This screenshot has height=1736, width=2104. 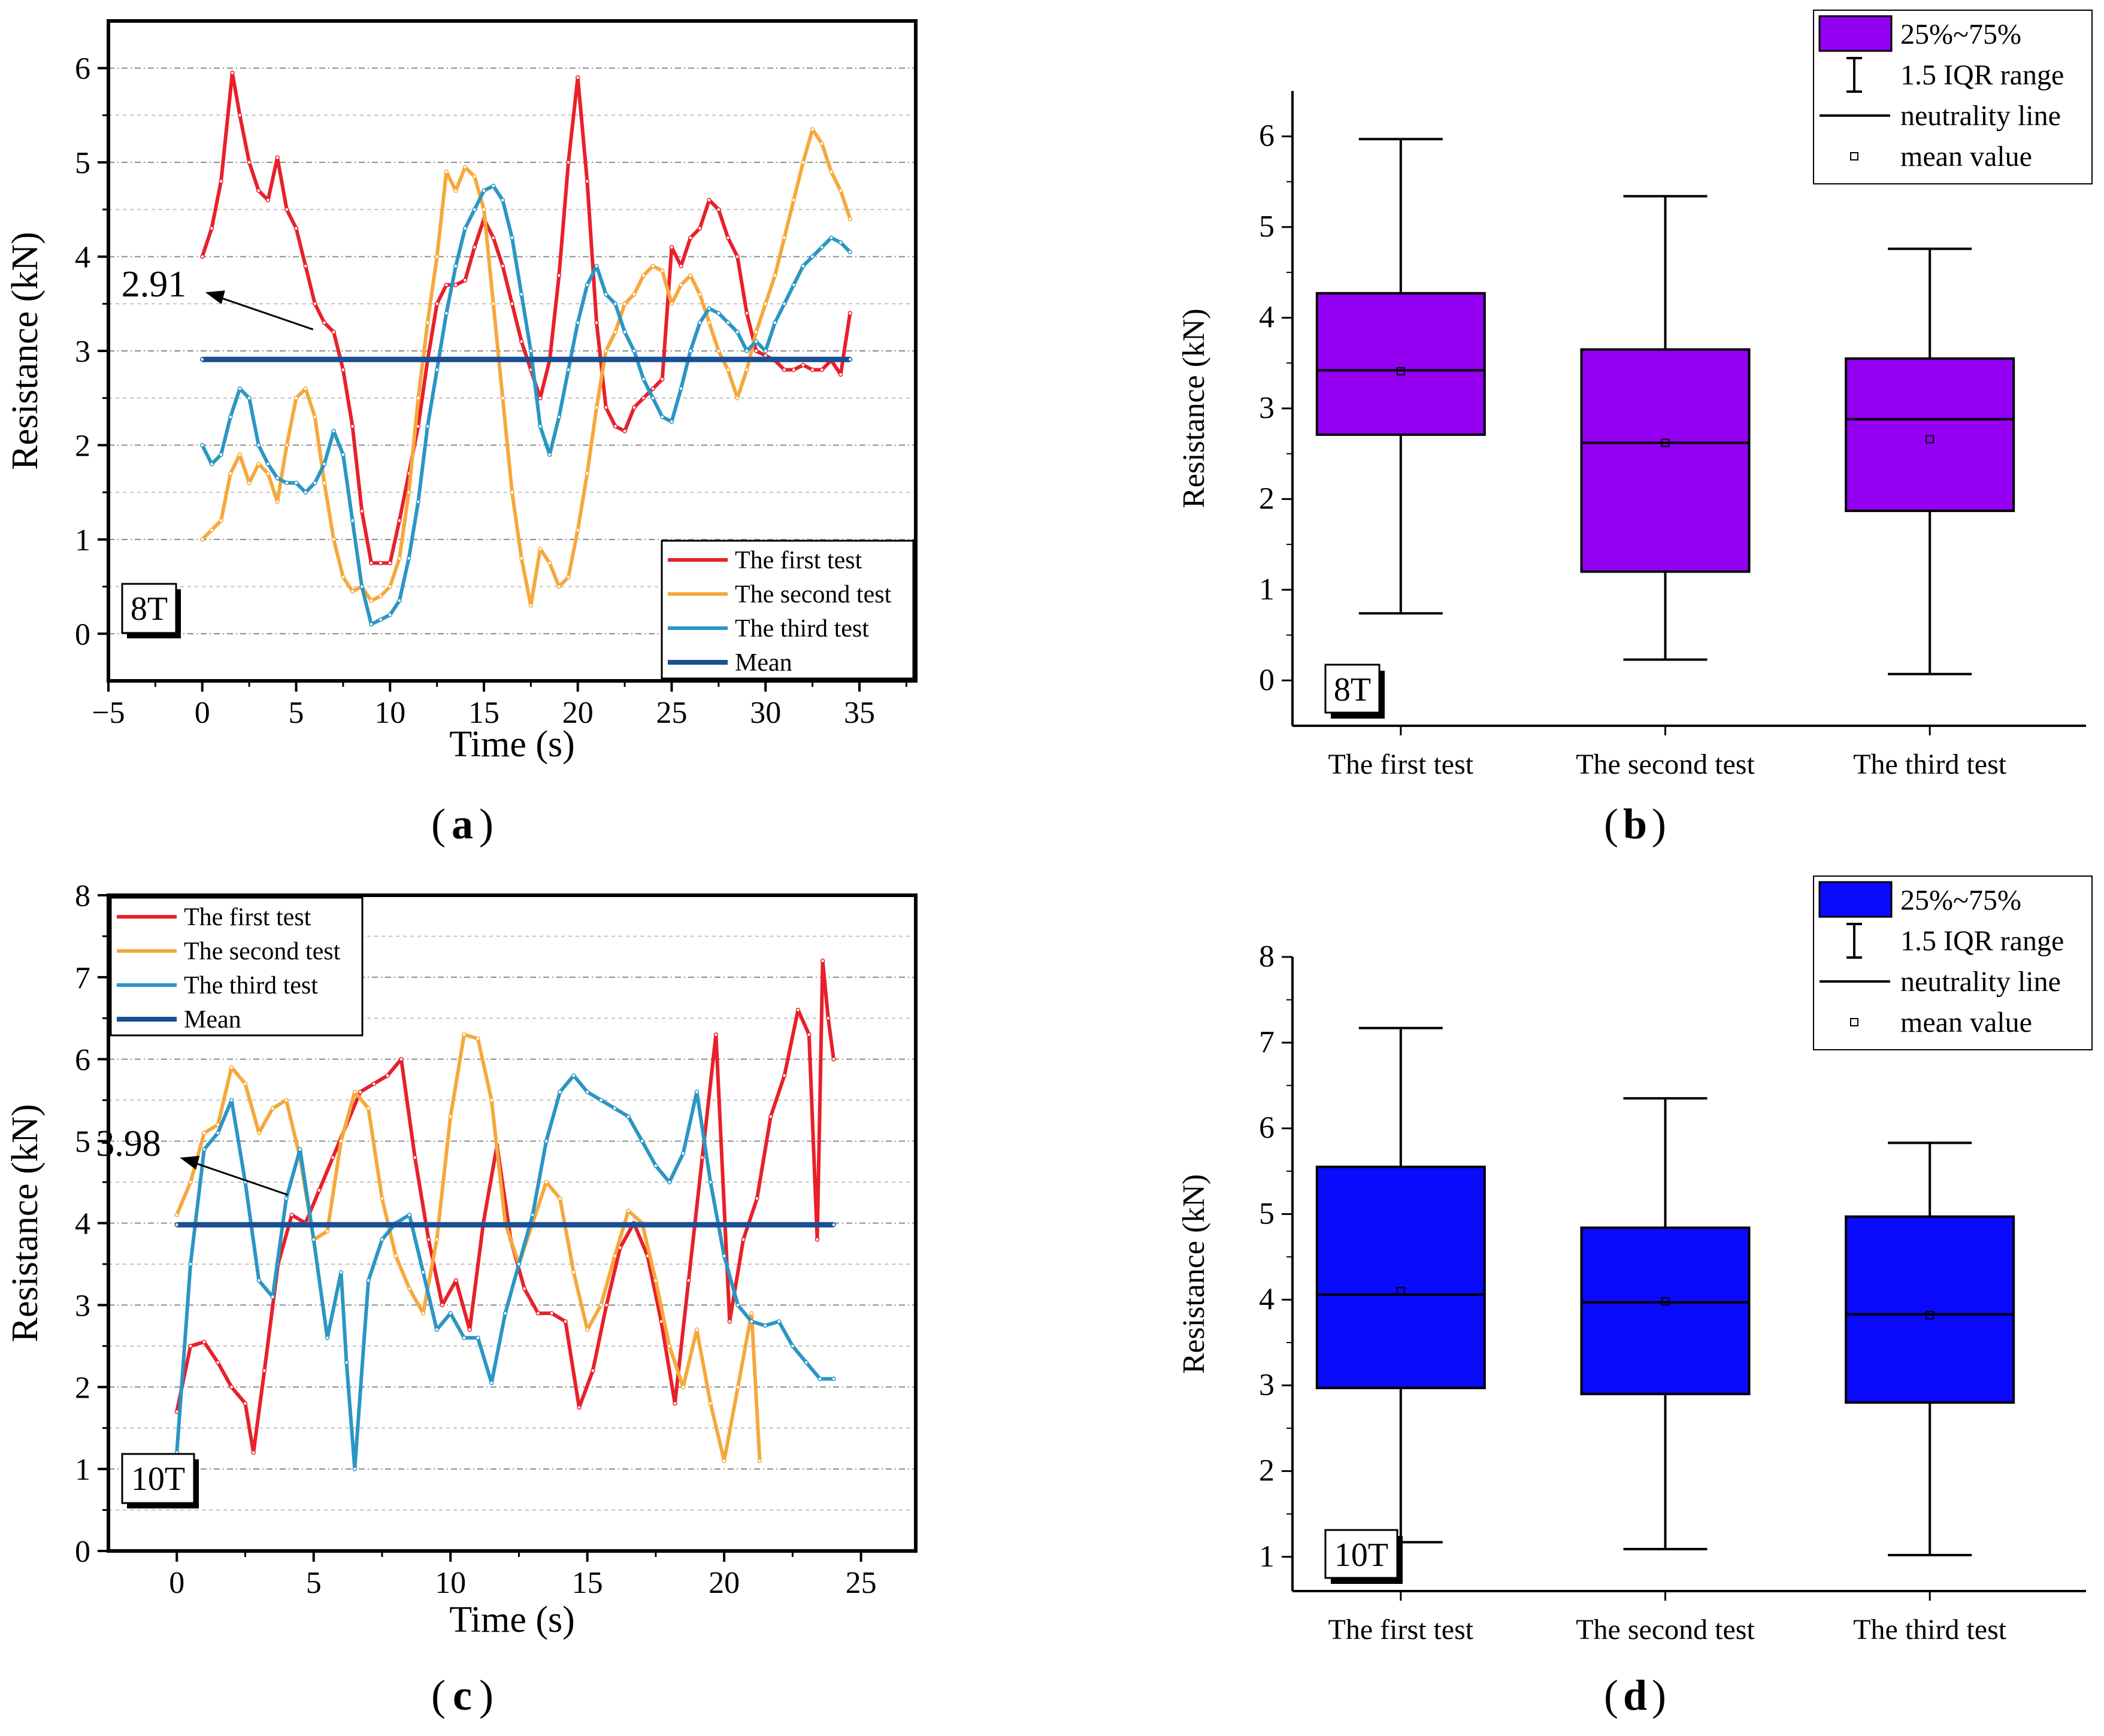 I want to click on panel-paren-open: (, so click(x=438, y=824).